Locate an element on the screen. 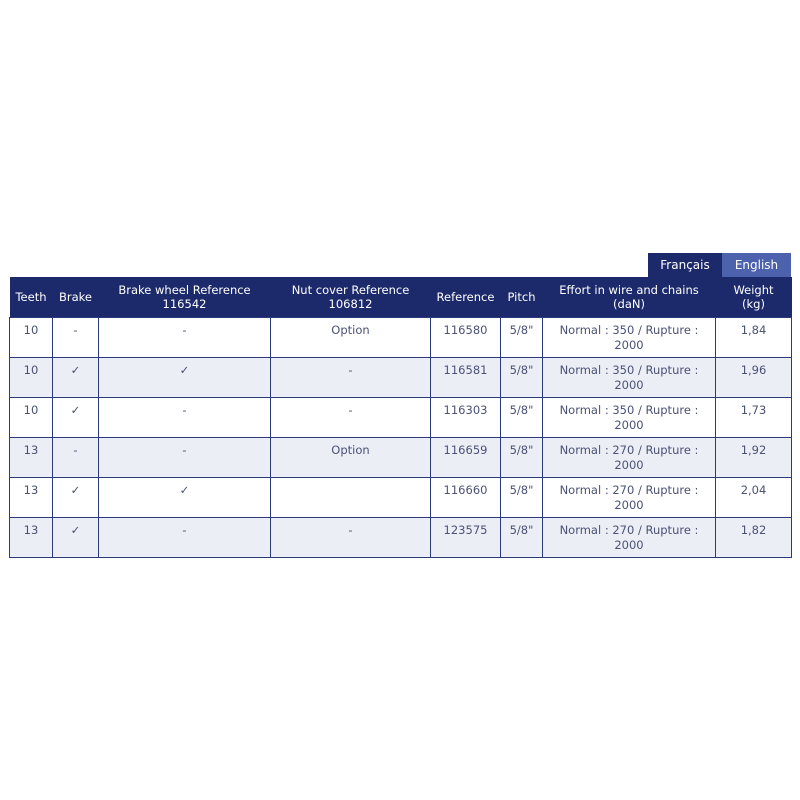  cell-weight: 1,96 is located at coordinates (753, 377).